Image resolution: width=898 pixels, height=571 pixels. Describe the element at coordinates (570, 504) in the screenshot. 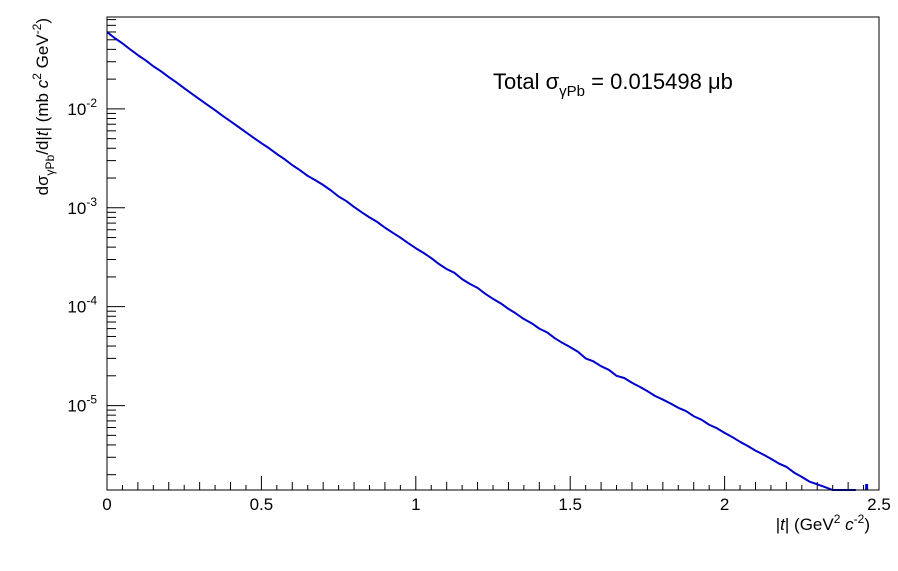

I see `x-tick-label: 1.5` at that location.